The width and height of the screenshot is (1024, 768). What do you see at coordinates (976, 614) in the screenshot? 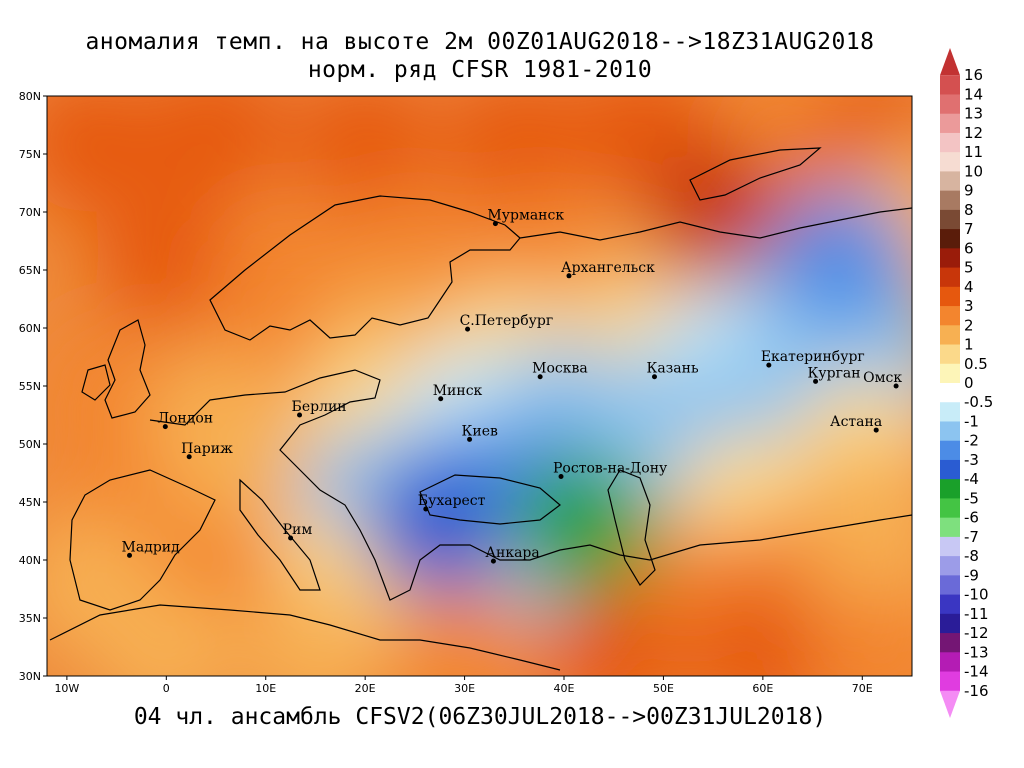
I see `colorbar-label: -11` at bounding box center [976, 614].